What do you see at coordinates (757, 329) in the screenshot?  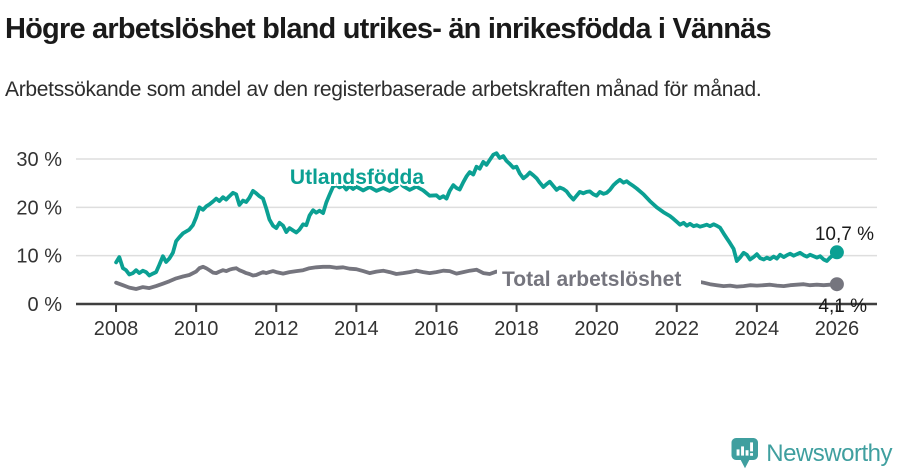 I see `x-tick-label: 2024` at bounding box center [757, 329].